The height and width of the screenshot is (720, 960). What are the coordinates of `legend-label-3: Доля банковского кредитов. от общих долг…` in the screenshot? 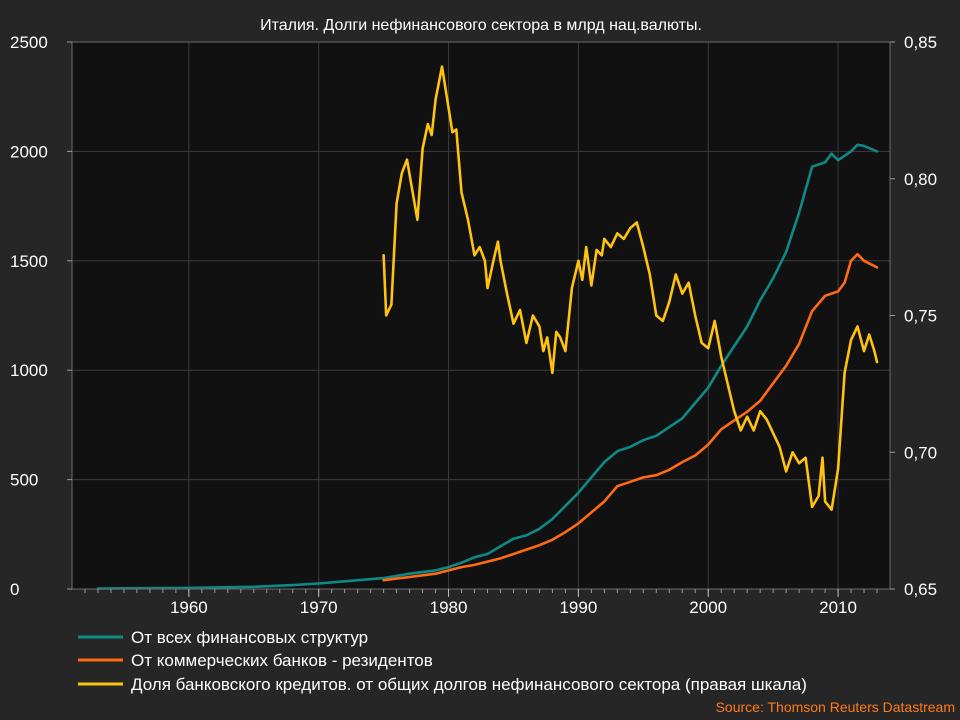 It's located at (469, 684).